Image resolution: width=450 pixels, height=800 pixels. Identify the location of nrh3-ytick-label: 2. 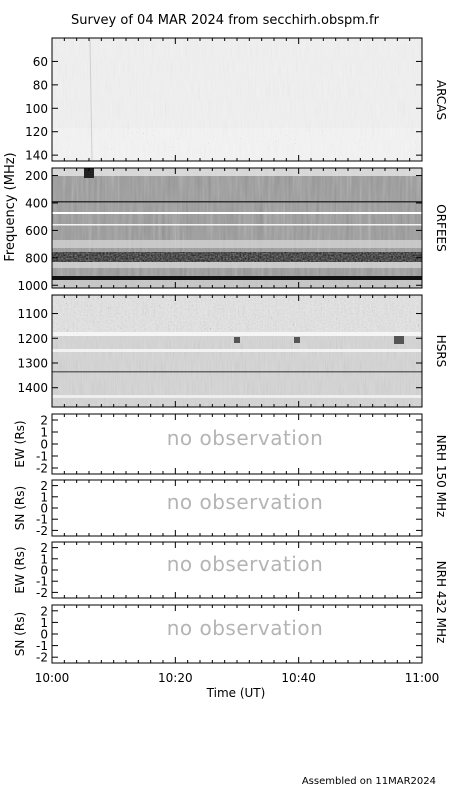
(44, 548).